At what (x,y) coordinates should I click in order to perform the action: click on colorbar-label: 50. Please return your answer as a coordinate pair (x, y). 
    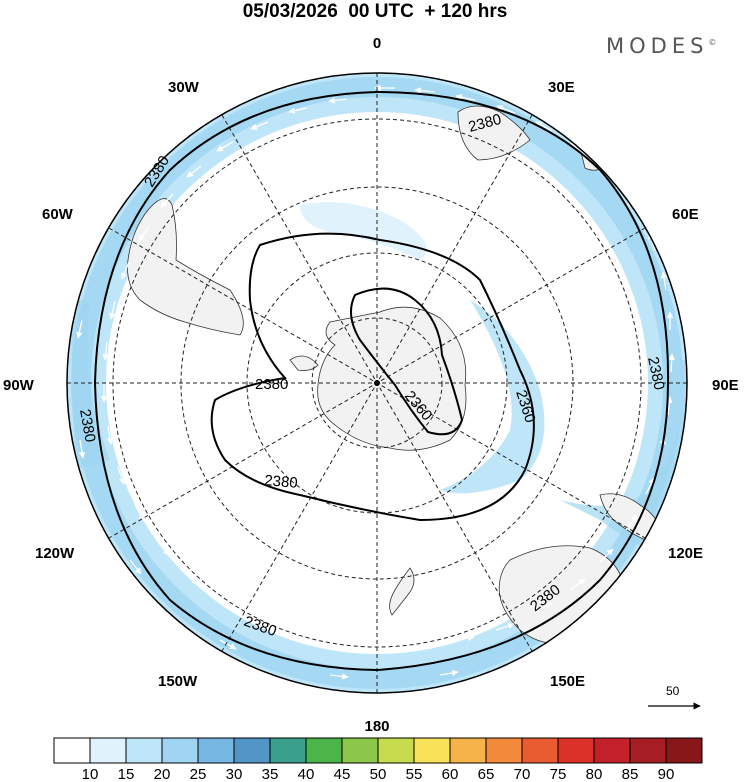
    Looking at the image, I should click on (378, 774).